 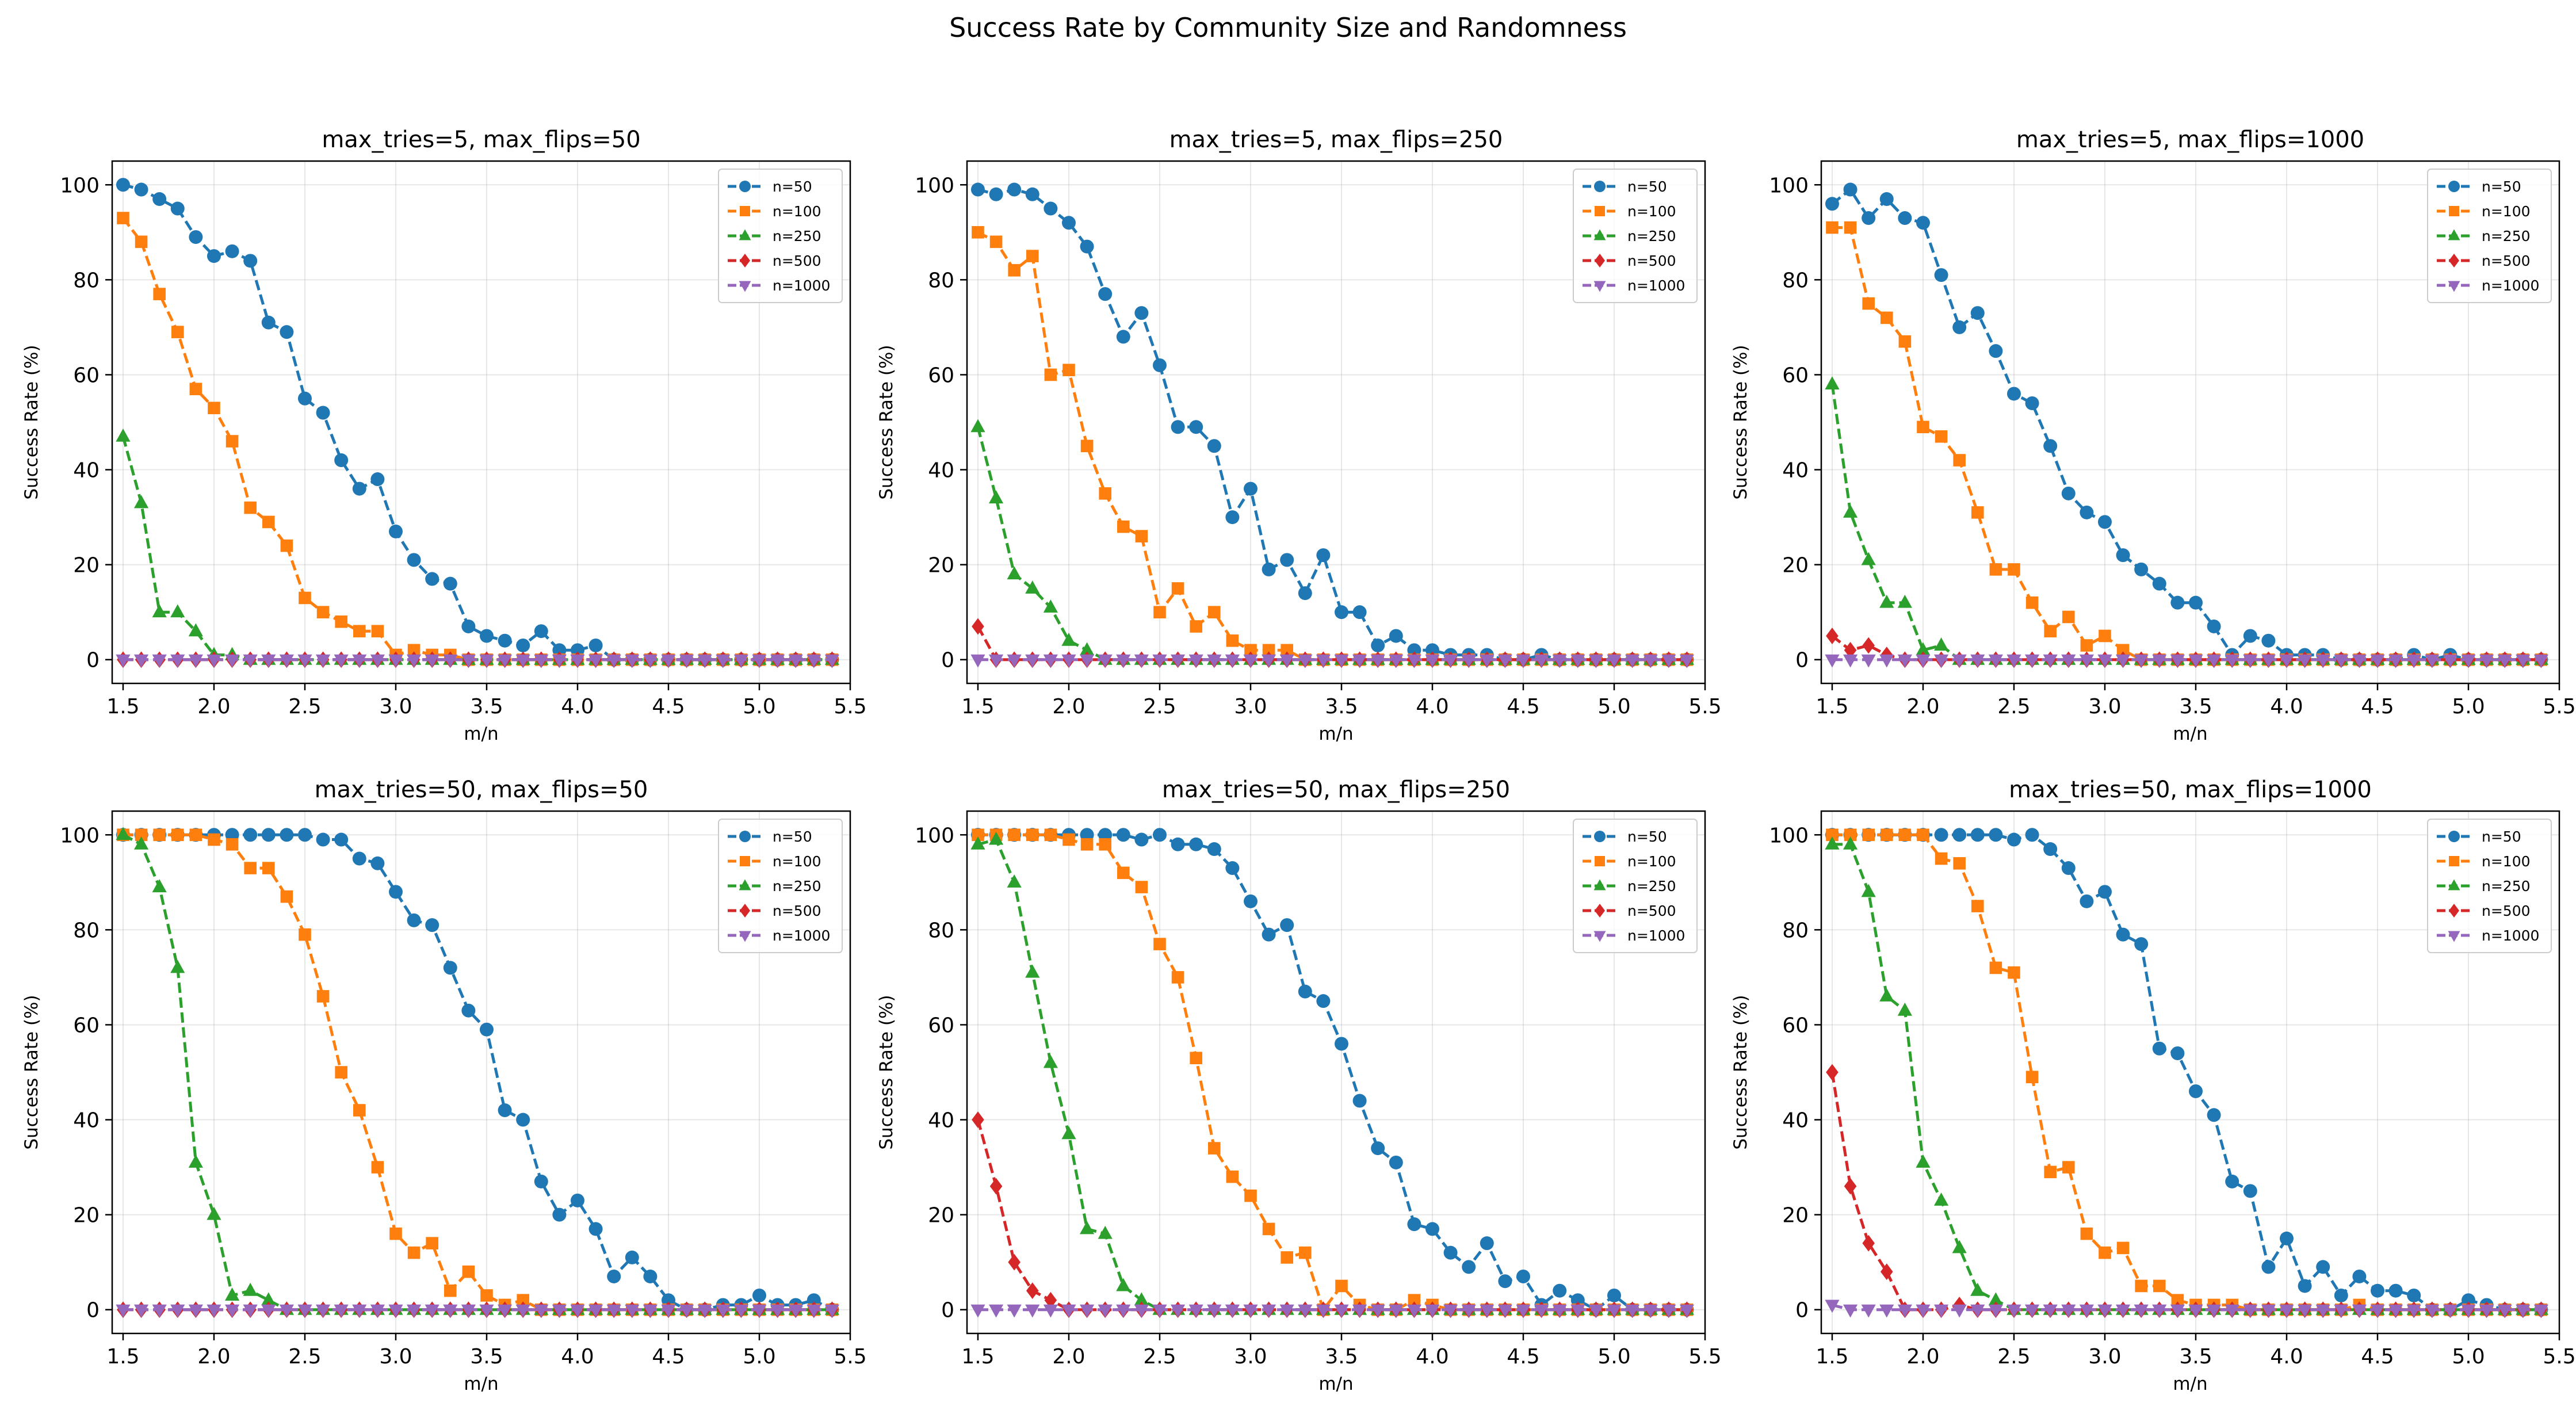 What do you see at coordinates (1656, 935) in the screenshot?
I see `legend-label: n=1000` at bounding box center [1656, 935].